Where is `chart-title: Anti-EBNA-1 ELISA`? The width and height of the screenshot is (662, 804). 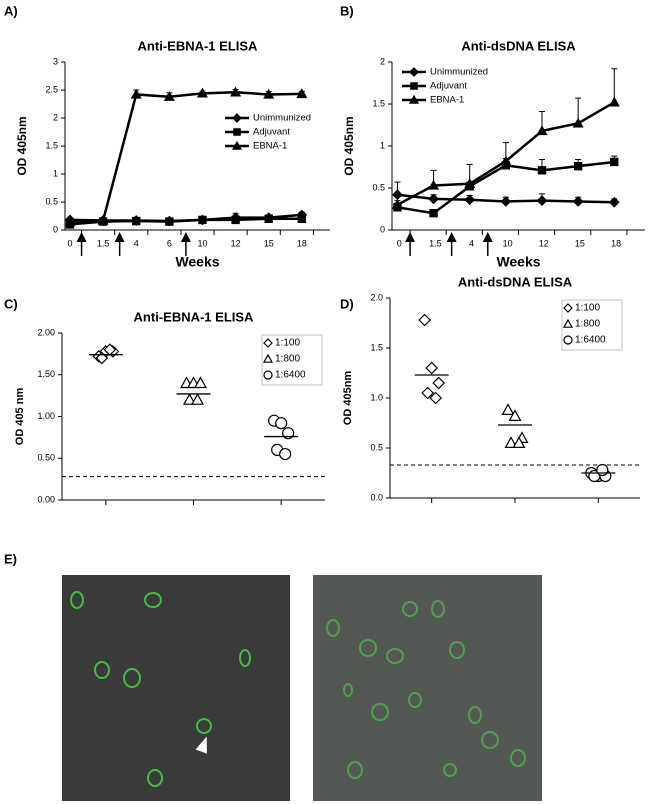 chart-title: Anti-EBNA-1 ELISA is located at coordinates (198, 45).